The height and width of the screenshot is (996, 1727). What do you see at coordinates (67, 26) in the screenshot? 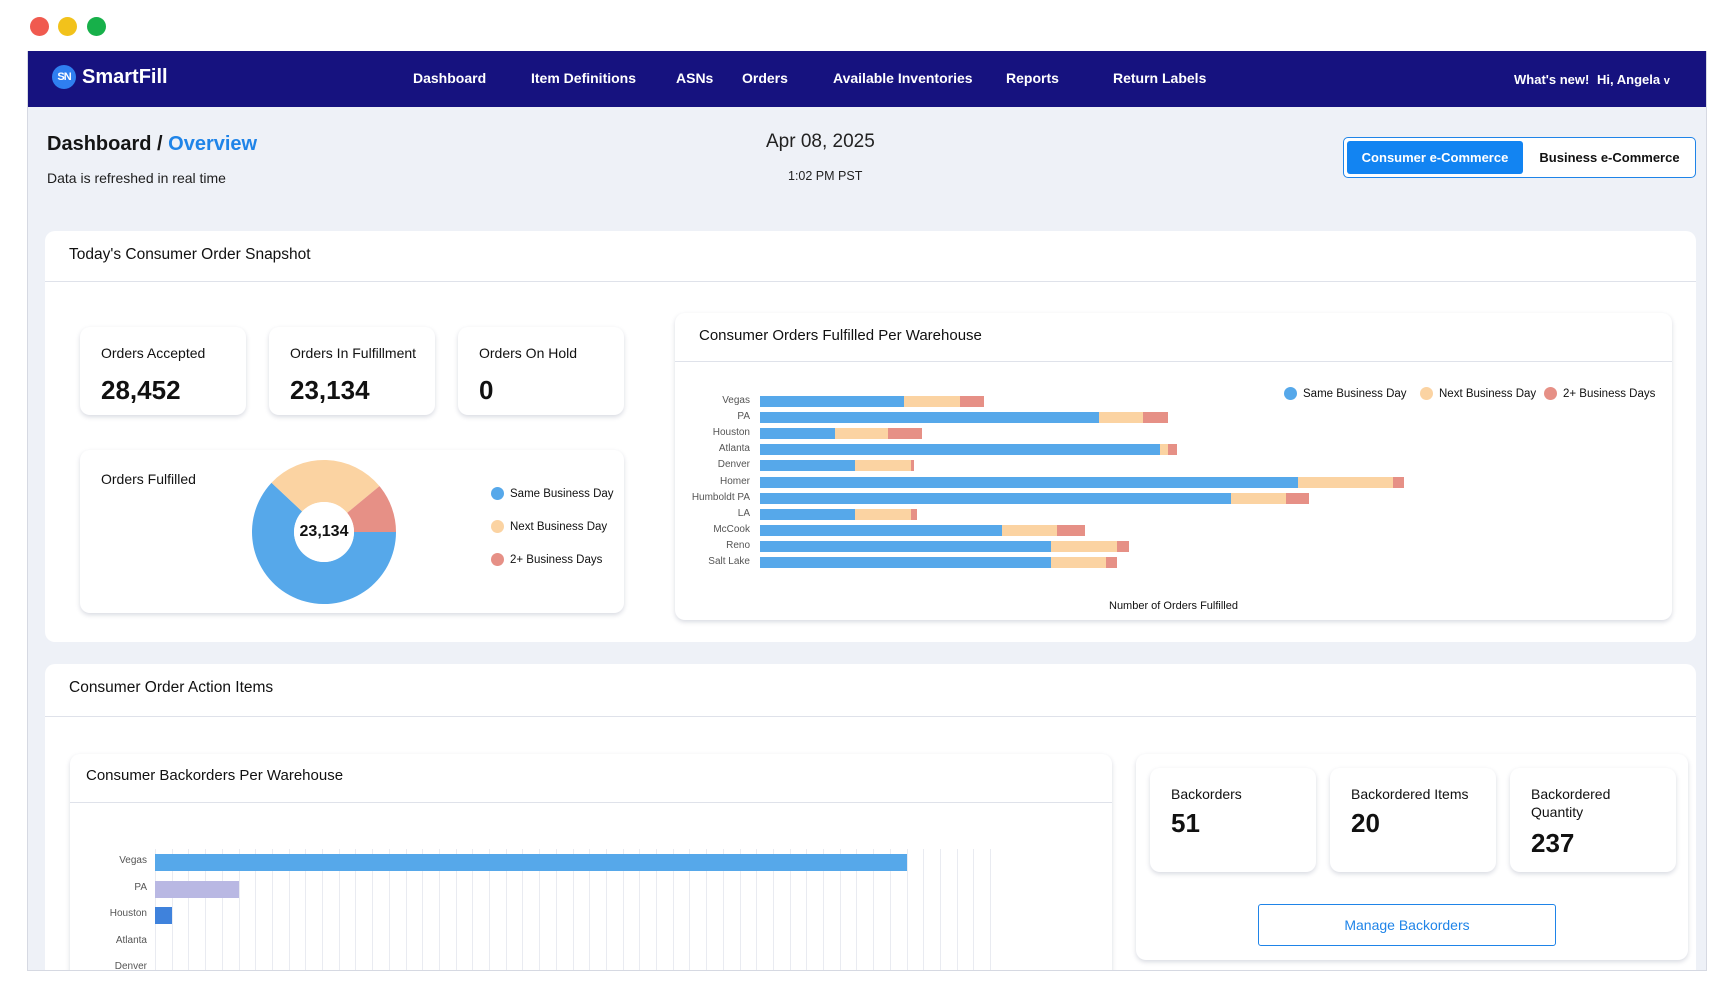
I see `minimize-window-icon` at bounding box center [67, 26].